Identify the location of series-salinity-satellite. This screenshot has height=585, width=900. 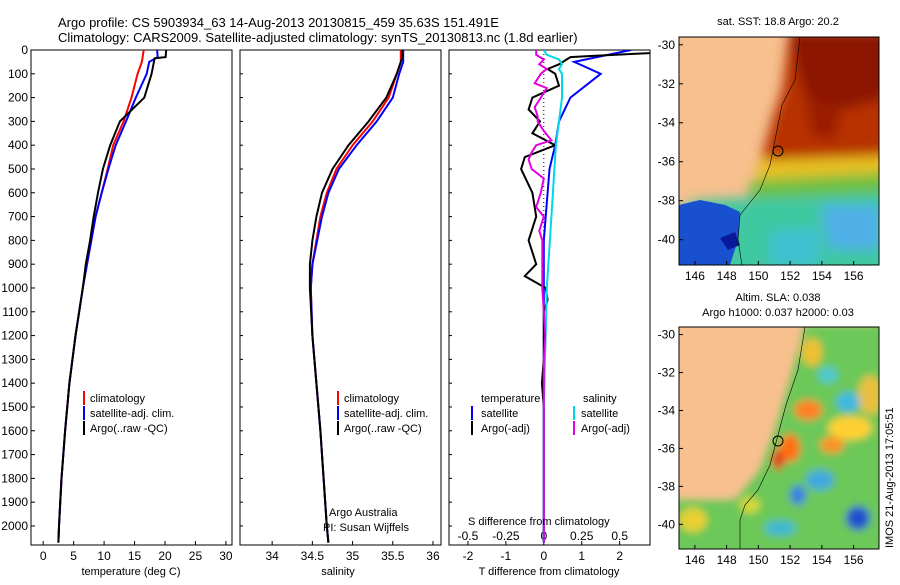
(553, 296).